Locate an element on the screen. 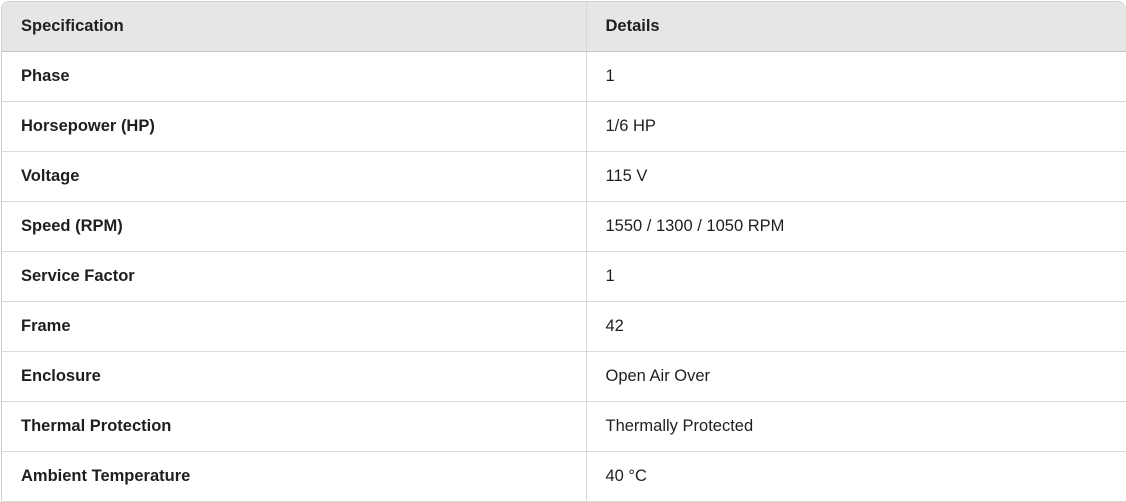 Image resolution: width=1126 pixels, height=502 pixels. details-cell: Thermally Protected is located at coordinates (855, 426).